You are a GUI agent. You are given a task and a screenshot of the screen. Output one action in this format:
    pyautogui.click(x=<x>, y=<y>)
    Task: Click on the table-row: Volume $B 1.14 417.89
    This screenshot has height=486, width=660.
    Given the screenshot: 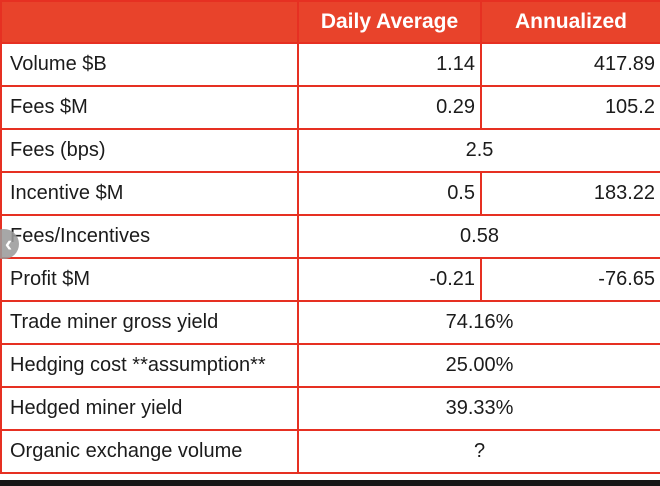 What is the action you would take?
    pyautogui.click(x=330, y=64)
    